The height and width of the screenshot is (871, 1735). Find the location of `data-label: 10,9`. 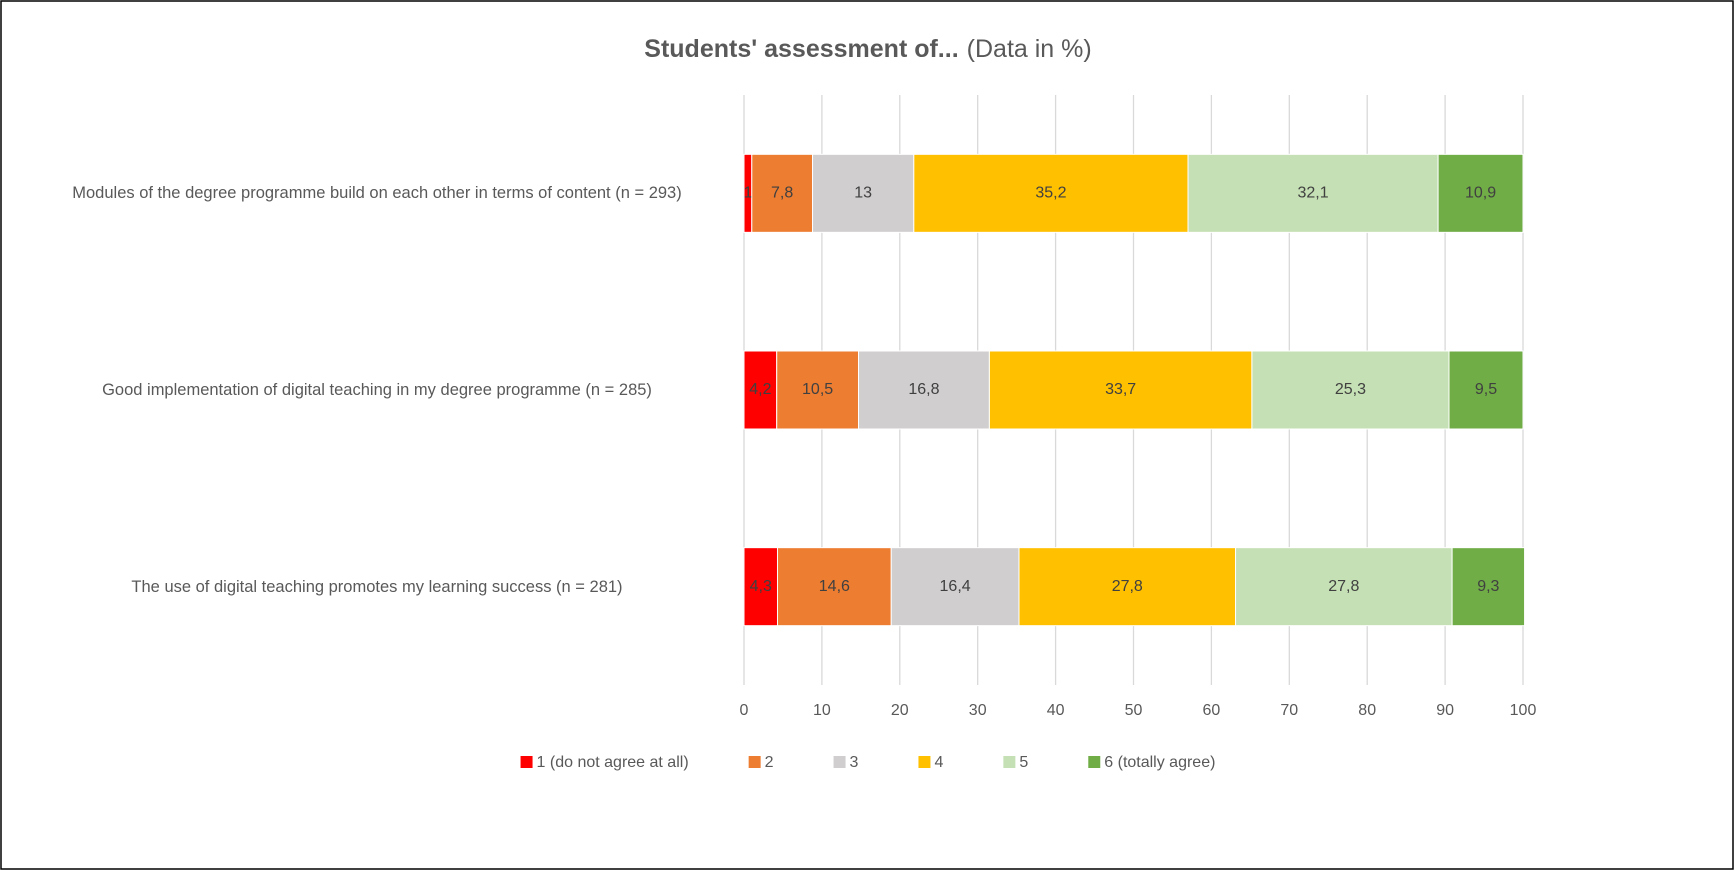

data-label: 10,9 is located at coordinates (1480, 193).